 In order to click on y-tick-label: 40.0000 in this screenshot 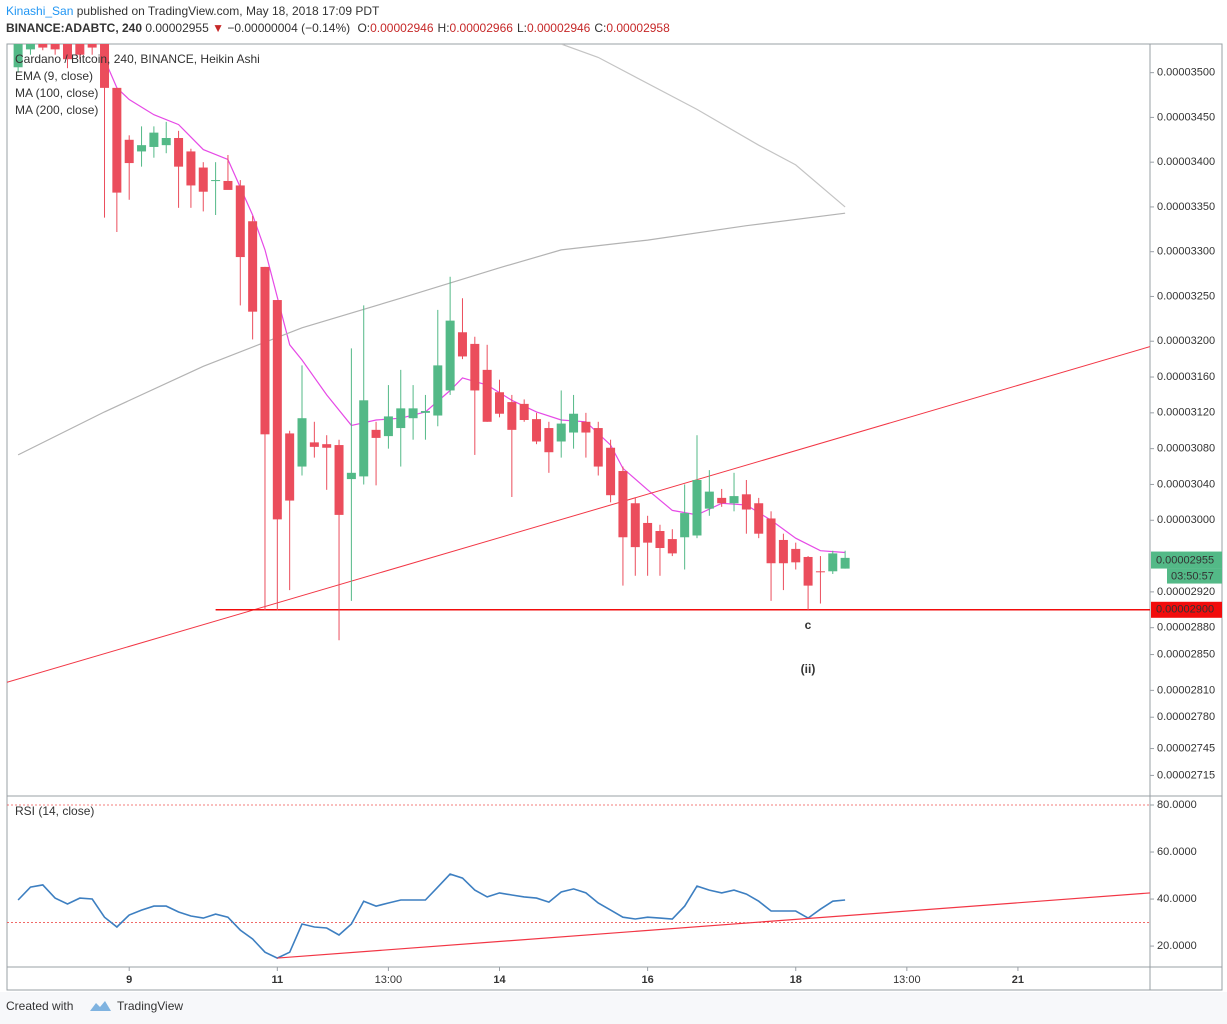, I will do `click(1177, 899)`.